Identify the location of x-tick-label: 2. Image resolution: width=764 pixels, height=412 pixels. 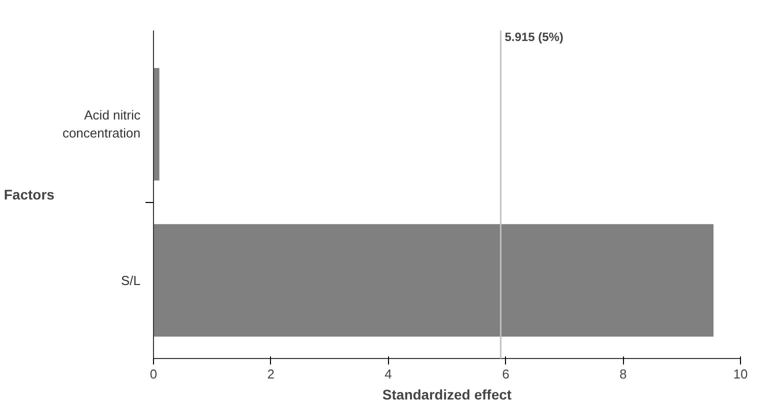
(271, 374).